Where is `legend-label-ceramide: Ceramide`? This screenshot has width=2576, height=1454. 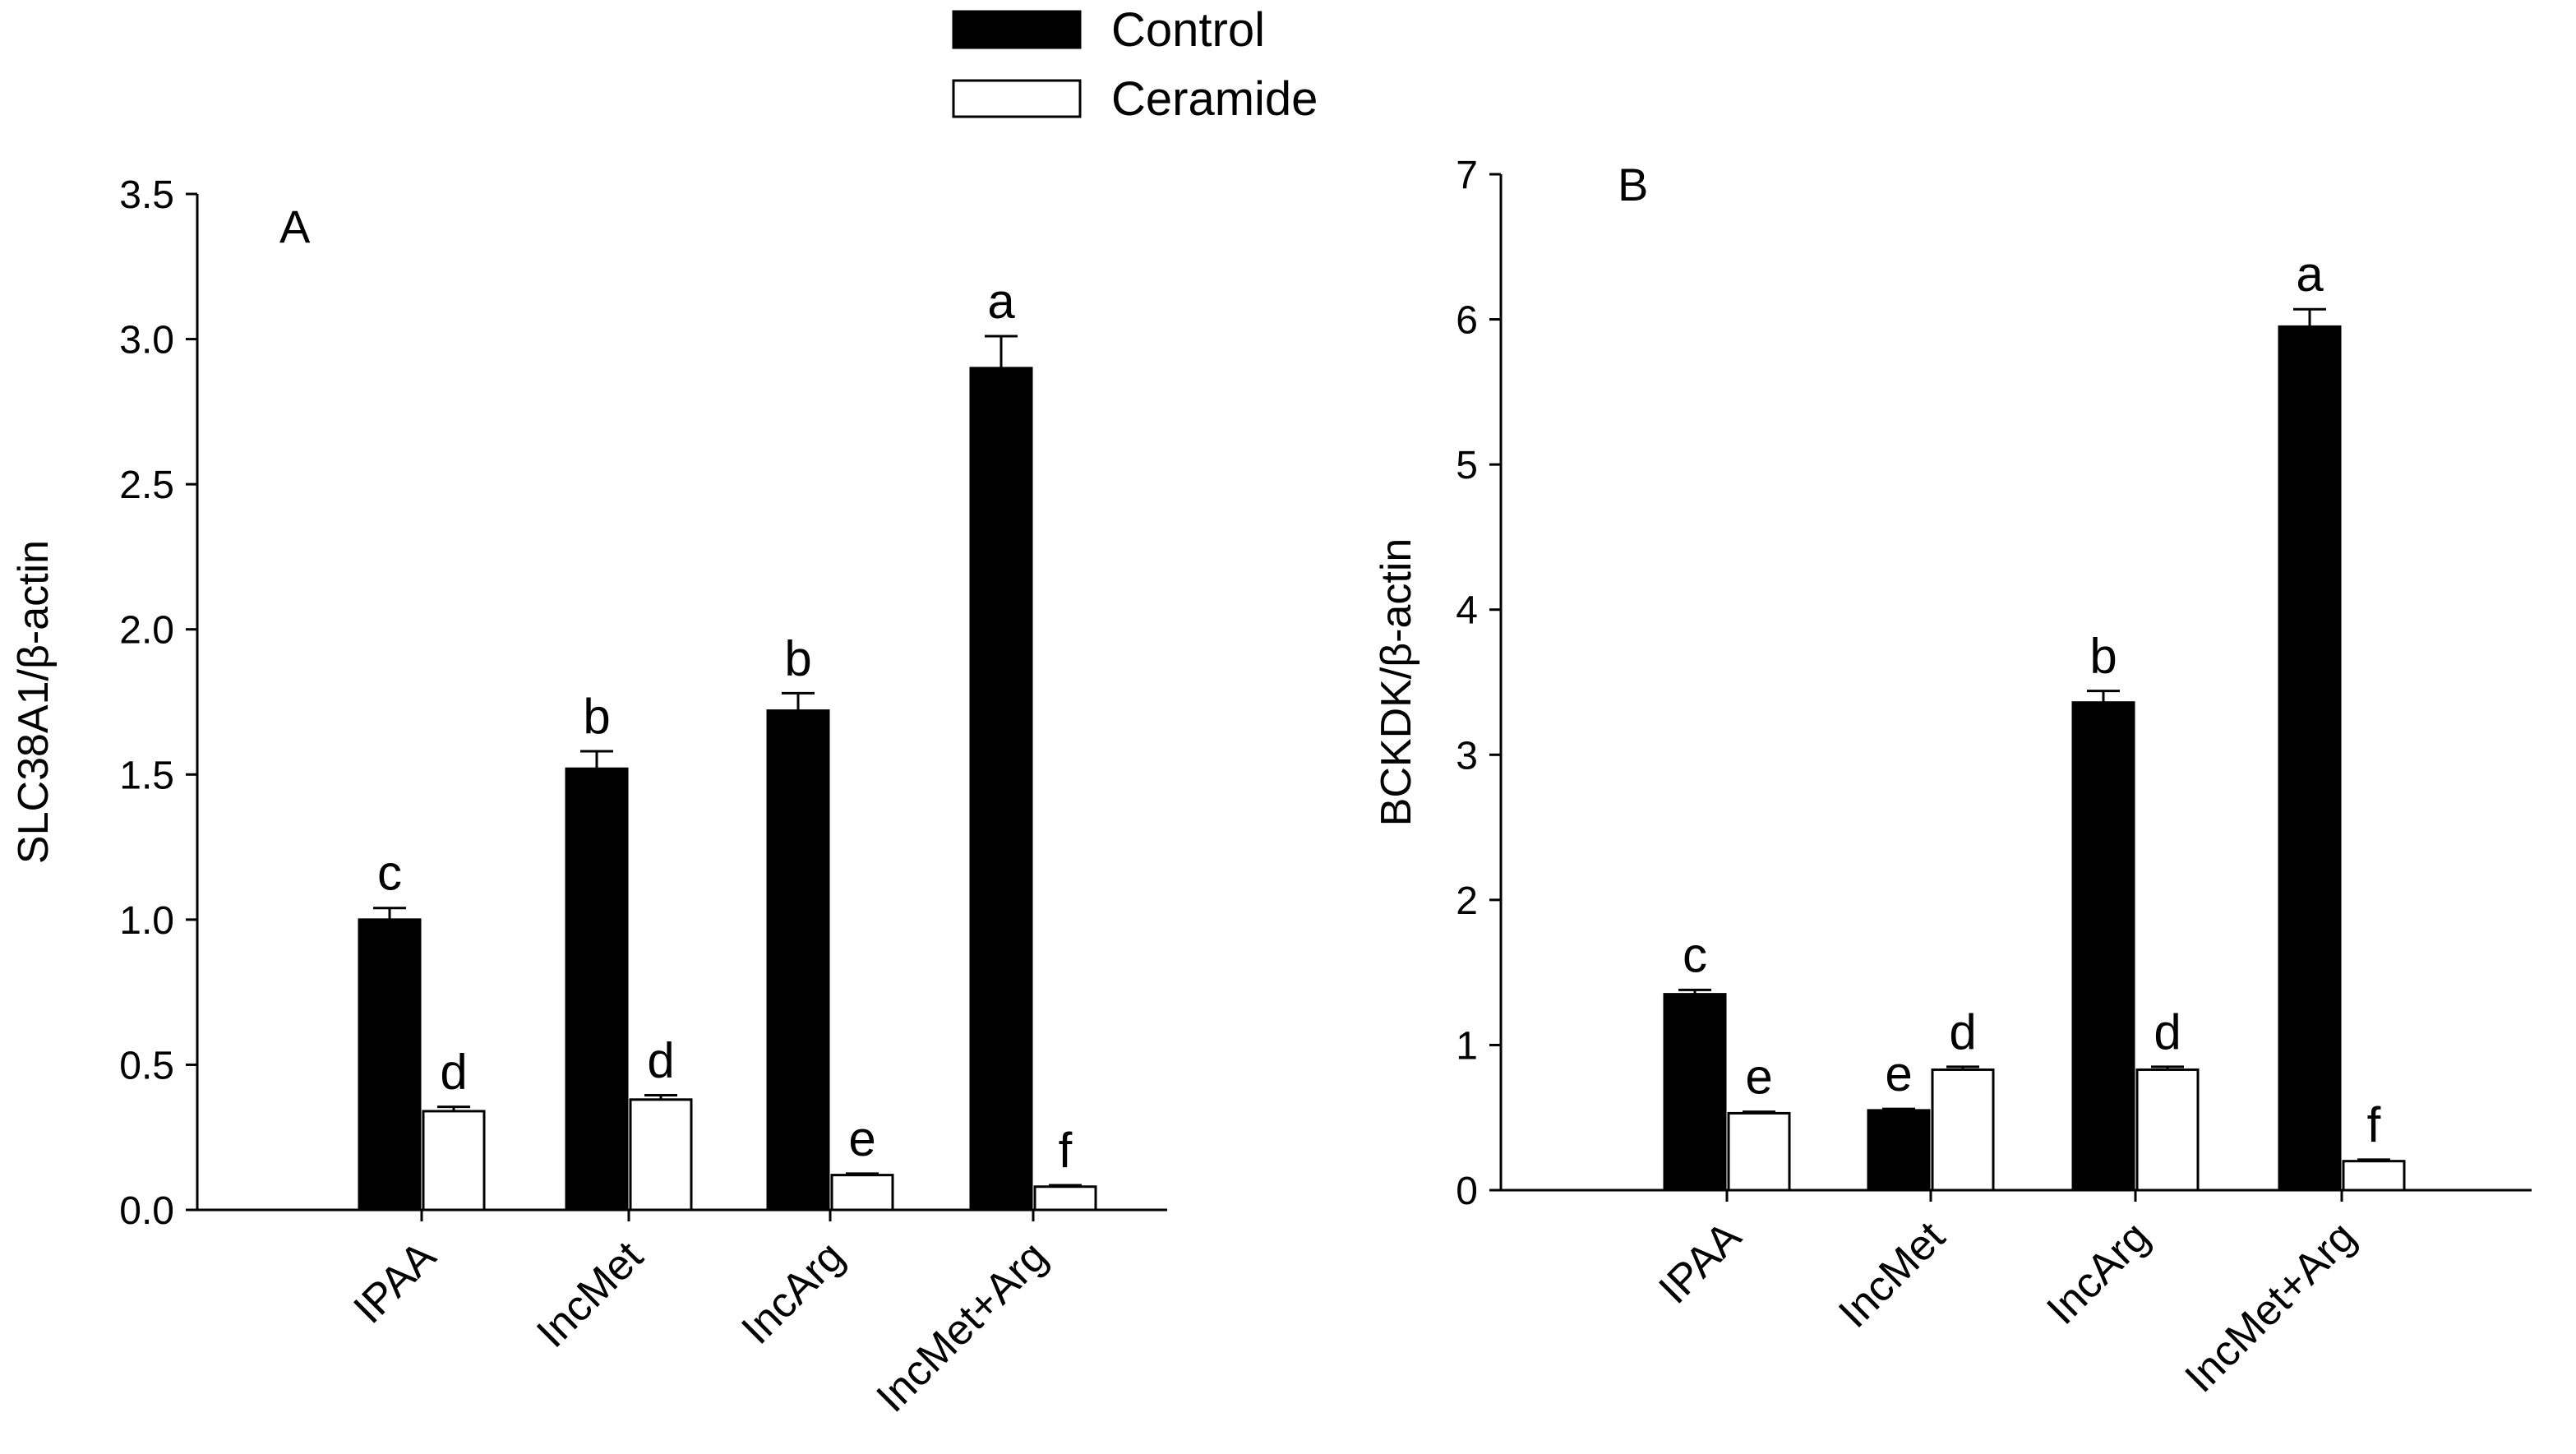
legend-label-ceramide: Ceramide is located at coordinates (1215, 99).